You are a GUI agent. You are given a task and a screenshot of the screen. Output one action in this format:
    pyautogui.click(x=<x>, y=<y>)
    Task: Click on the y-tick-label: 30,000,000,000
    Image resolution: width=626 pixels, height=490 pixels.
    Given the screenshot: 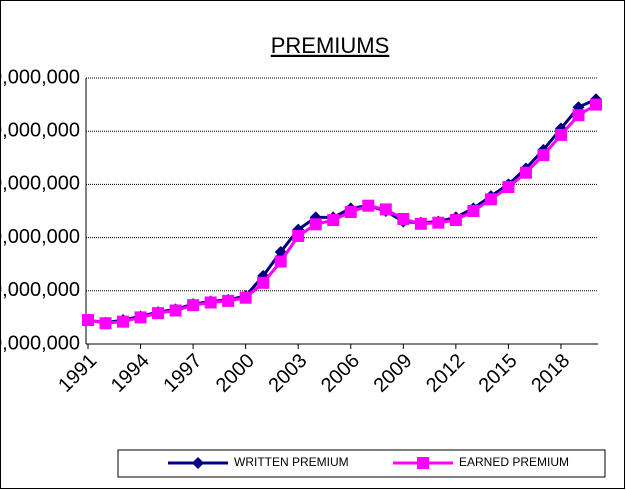 What is the action you would take?
    pyautogui.click(x=40, y=290)
    